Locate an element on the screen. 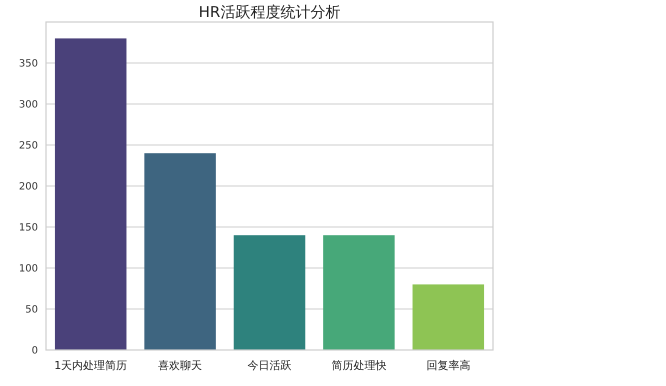  x-tick-label: 简历处理快 is located at coordinates (358, 365).